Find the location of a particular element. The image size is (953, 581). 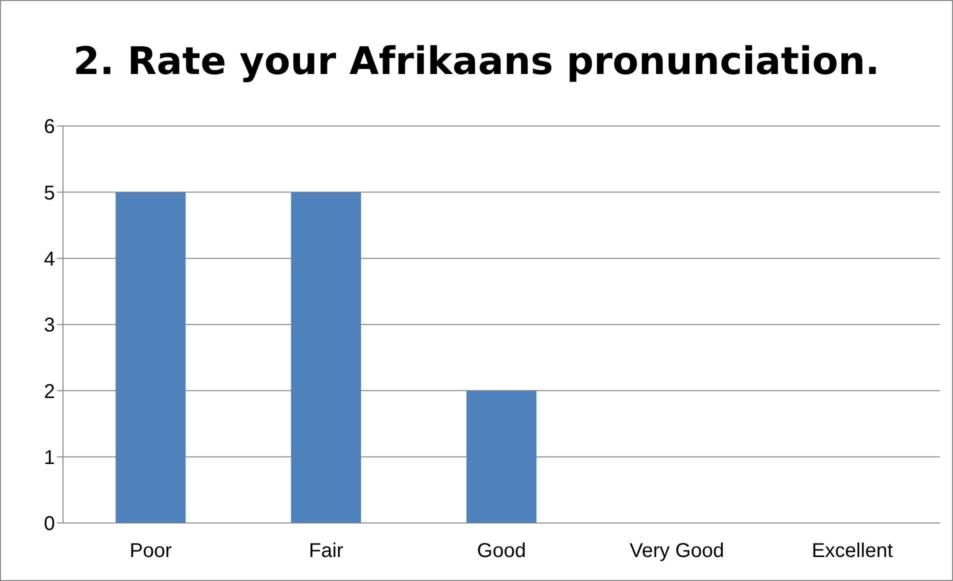

chart-title: 2. Rate your Afrikaans pronunciation. is located at coordinates (476, 61).